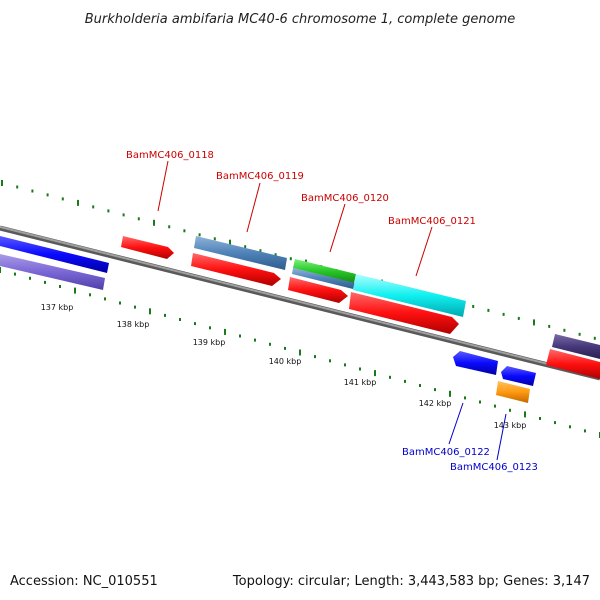 This screenshot has width=600, height=600. What do you see at coordinates (345, 198) in the screenshot?
I see `gene-label-0120: BamMC406_0120` at bounding box center [345, 198].